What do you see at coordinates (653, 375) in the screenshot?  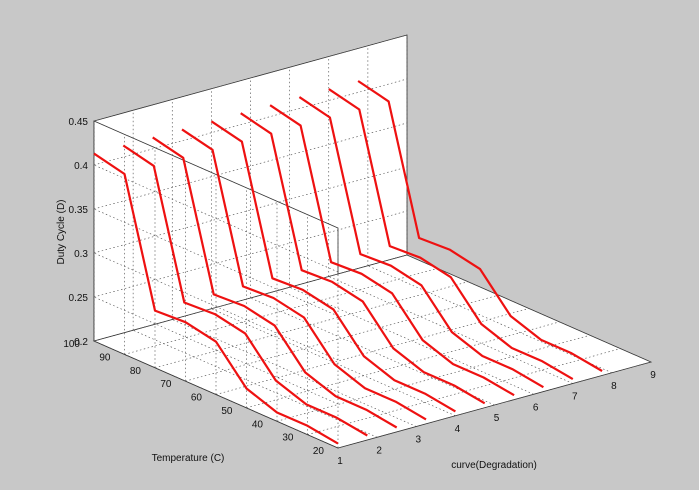 I see `x-tick-label: 9` at bounding box center [653, 375].